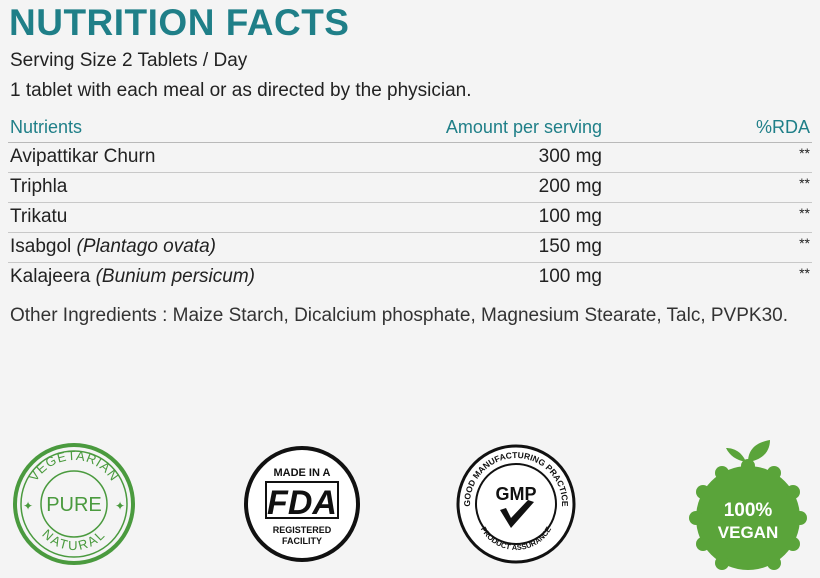 The image size is (820, 578). What do you see at coordinates (173, 217) in the screenshot?
I see `nutrient-name: Trikatu` at bounding box center [173, 217].